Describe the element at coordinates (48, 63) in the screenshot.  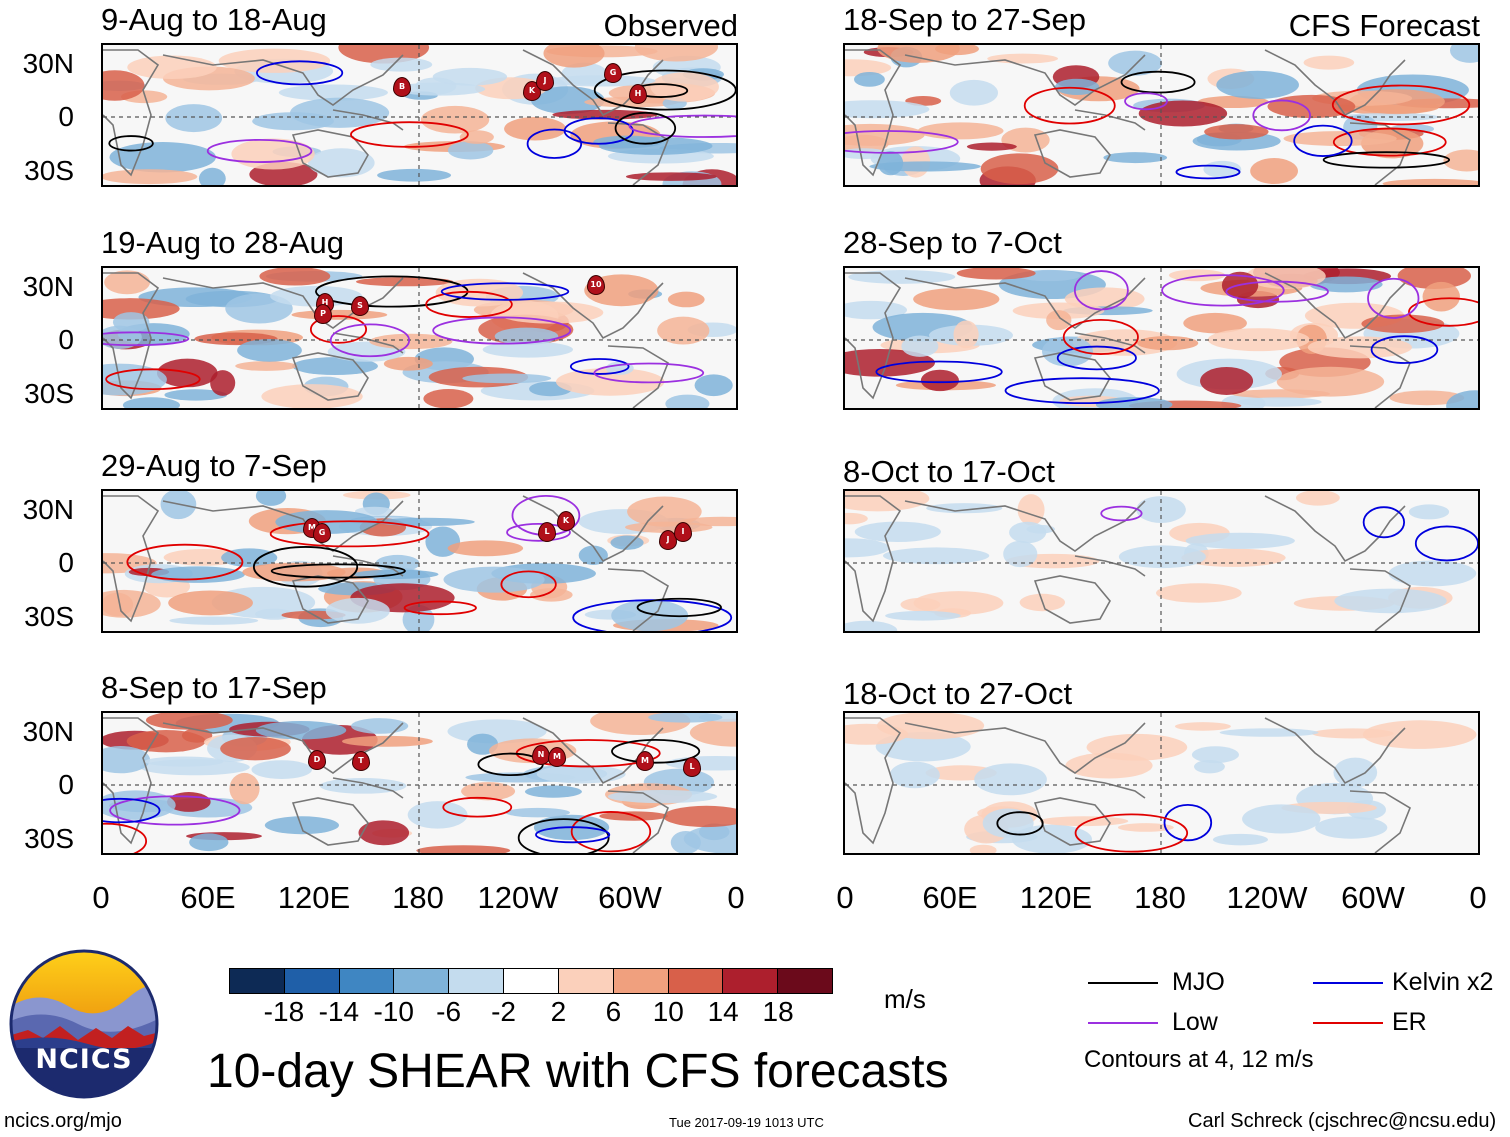
I see `ylabel-30n: 30N` at that location.